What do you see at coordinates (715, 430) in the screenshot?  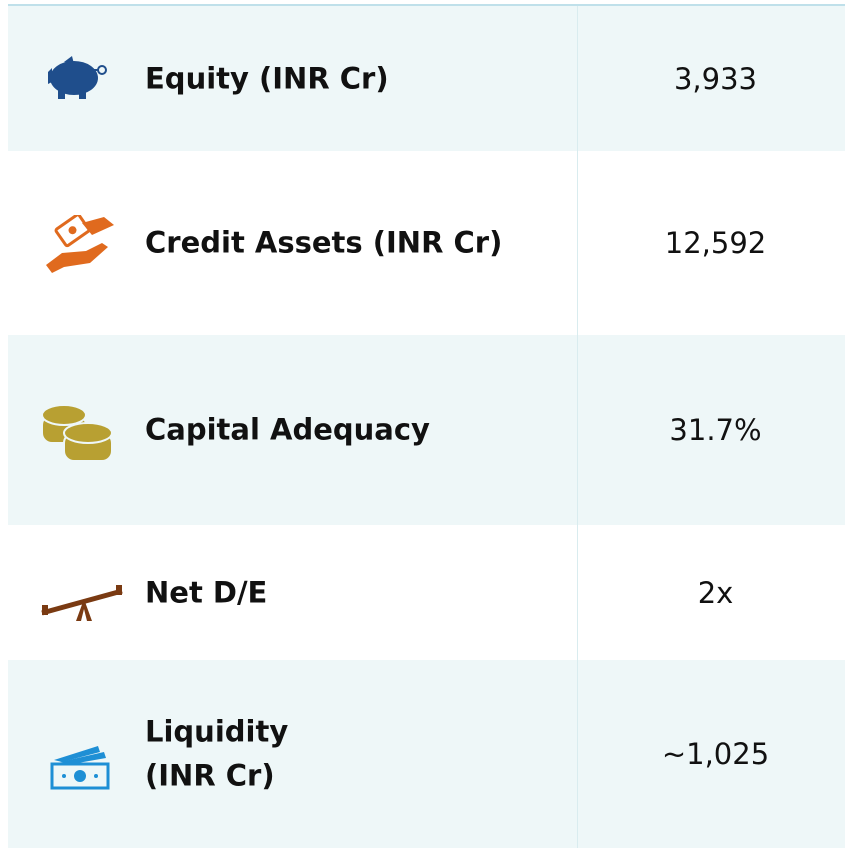 I see `row-value: 31.7%` at bounding box center [715, 430].